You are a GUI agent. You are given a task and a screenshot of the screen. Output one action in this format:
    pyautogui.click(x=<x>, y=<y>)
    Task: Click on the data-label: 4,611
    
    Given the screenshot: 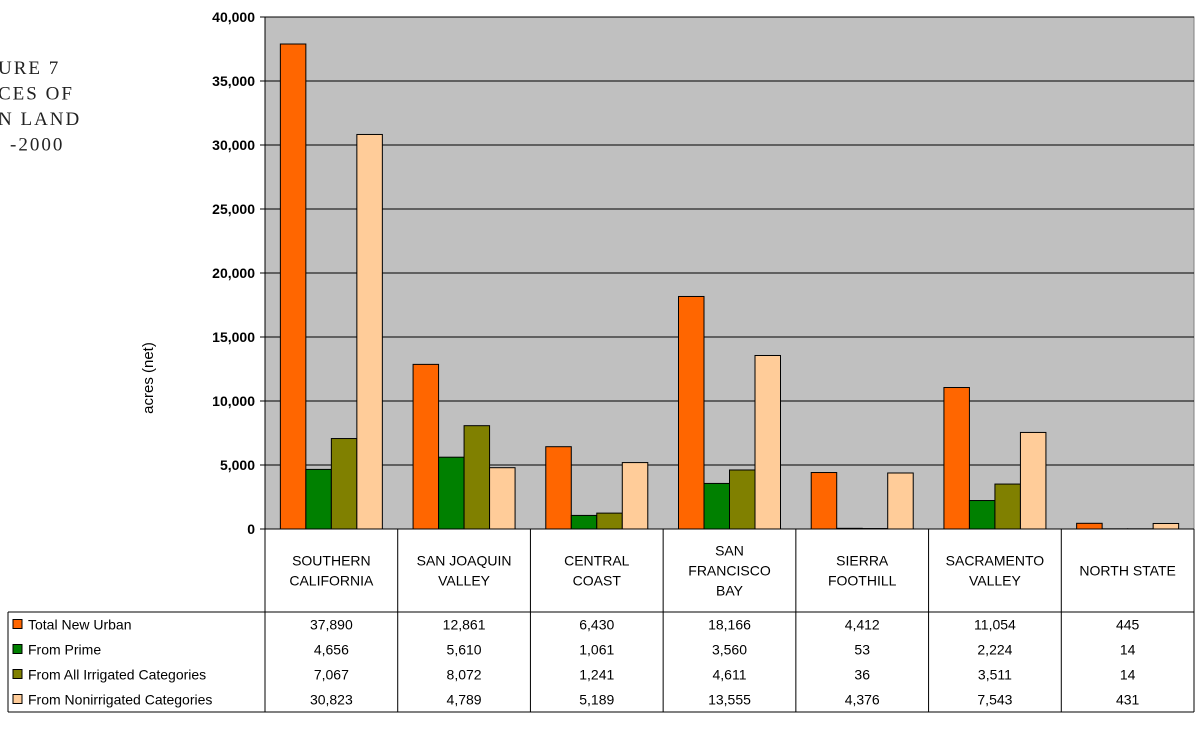 What is the action you would take?
    pyautogui.click(x=730, y=675)
    